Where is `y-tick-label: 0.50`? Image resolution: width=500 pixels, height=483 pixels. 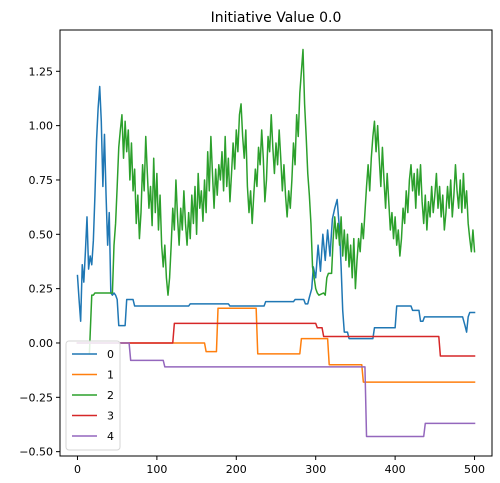
y-tick-label: 0.50 is located at coordinates (41, 234).